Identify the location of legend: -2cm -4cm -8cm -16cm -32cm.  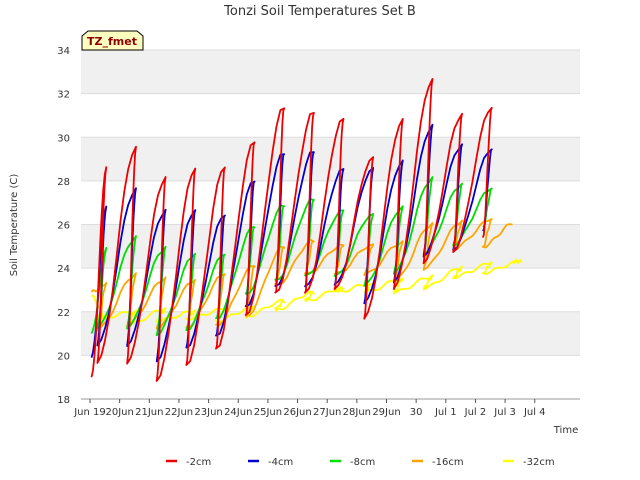
(360, 462).